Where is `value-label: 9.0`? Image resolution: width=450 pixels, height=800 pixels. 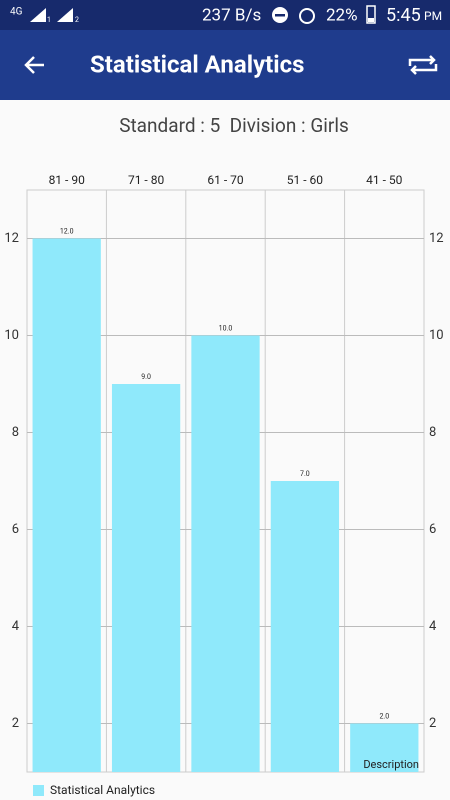
value-label: 9.0 is located at coordinates (146, 377).